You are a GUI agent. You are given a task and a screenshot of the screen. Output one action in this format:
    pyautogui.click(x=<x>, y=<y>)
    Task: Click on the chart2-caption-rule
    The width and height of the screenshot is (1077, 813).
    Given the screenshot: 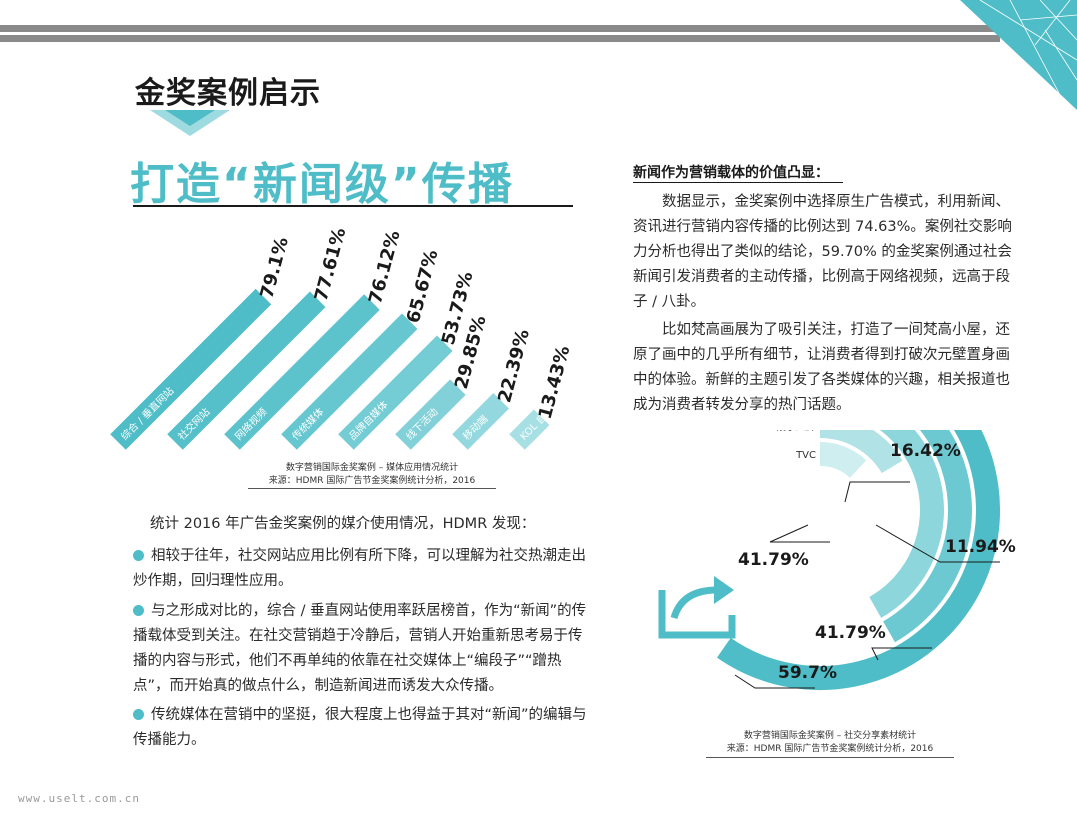 What is the action you would take?
    pyautogui.click(x=830, y=757)
    